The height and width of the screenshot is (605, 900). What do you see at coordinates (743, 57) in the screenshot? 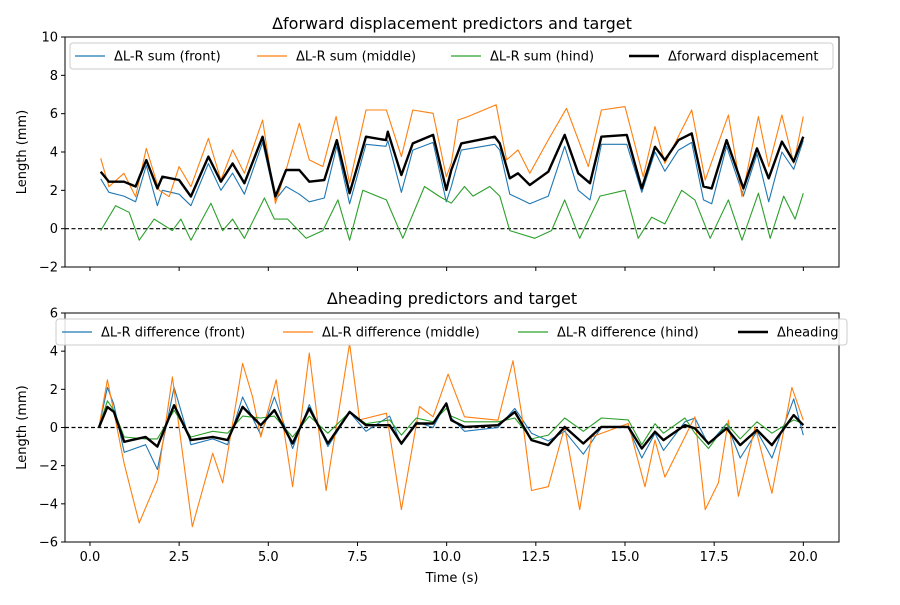
I see `legend-label: Δforward displacement` at bounding box center [743, 57].